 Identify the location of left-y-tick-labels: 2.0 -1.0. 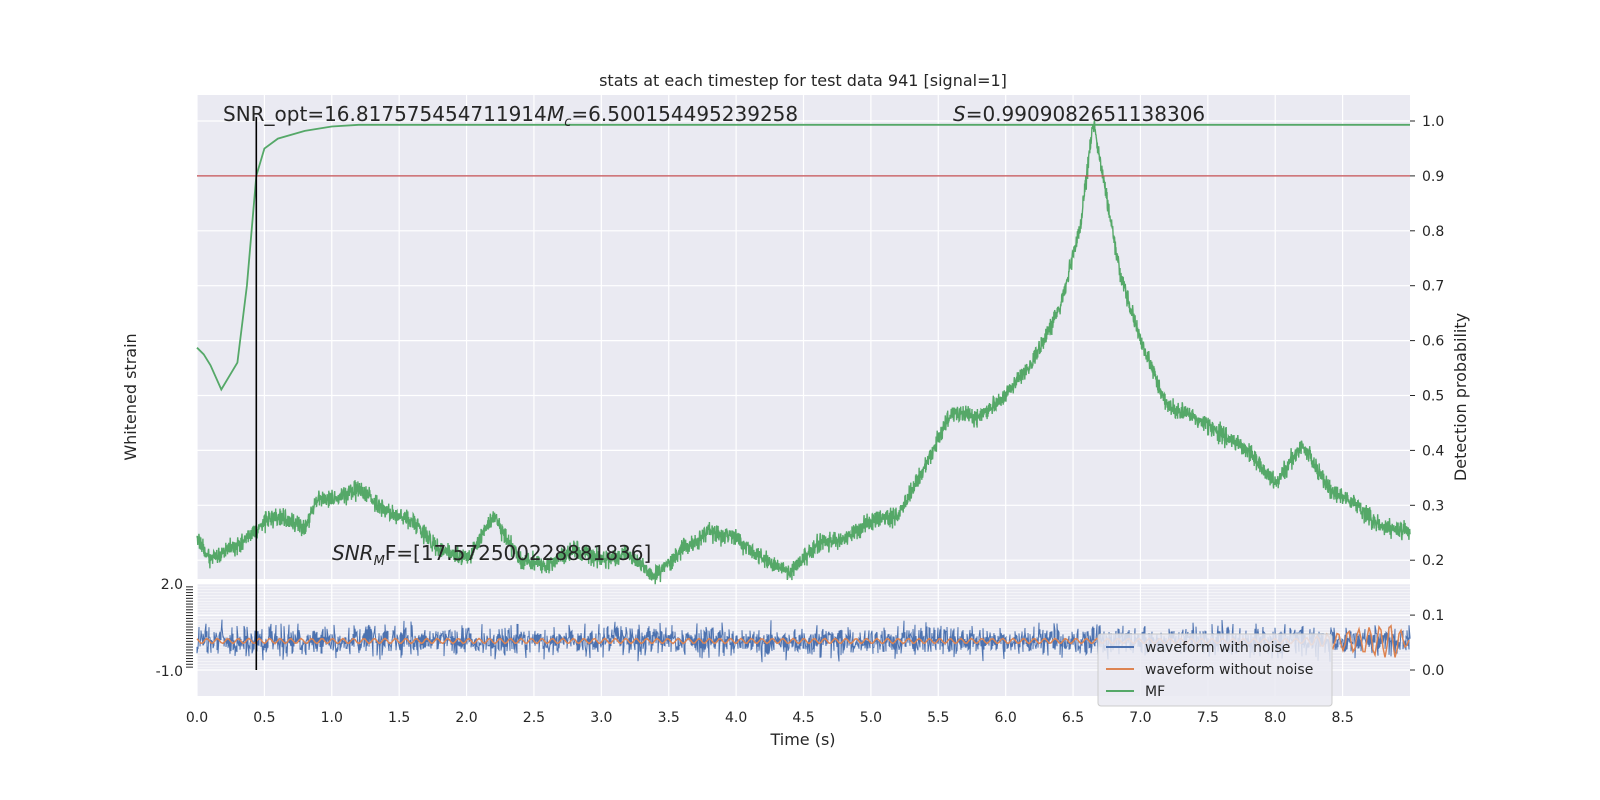
(174, 628).